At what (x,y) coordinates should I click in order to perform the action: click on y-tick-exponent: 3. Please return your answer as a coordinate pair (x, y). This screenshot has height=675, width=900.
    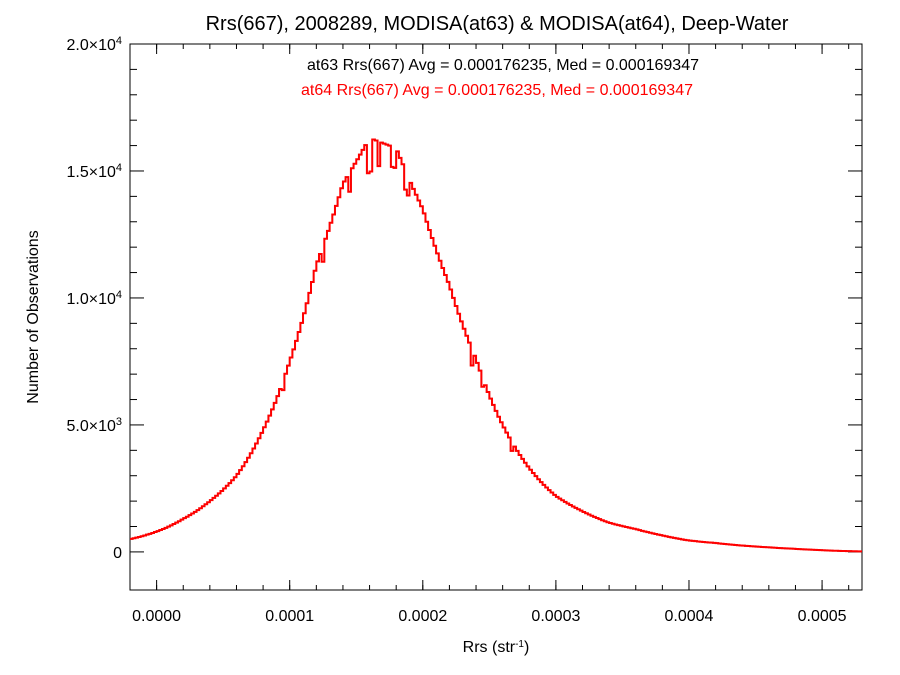
    Looking at the image, I should click on (119, 422).